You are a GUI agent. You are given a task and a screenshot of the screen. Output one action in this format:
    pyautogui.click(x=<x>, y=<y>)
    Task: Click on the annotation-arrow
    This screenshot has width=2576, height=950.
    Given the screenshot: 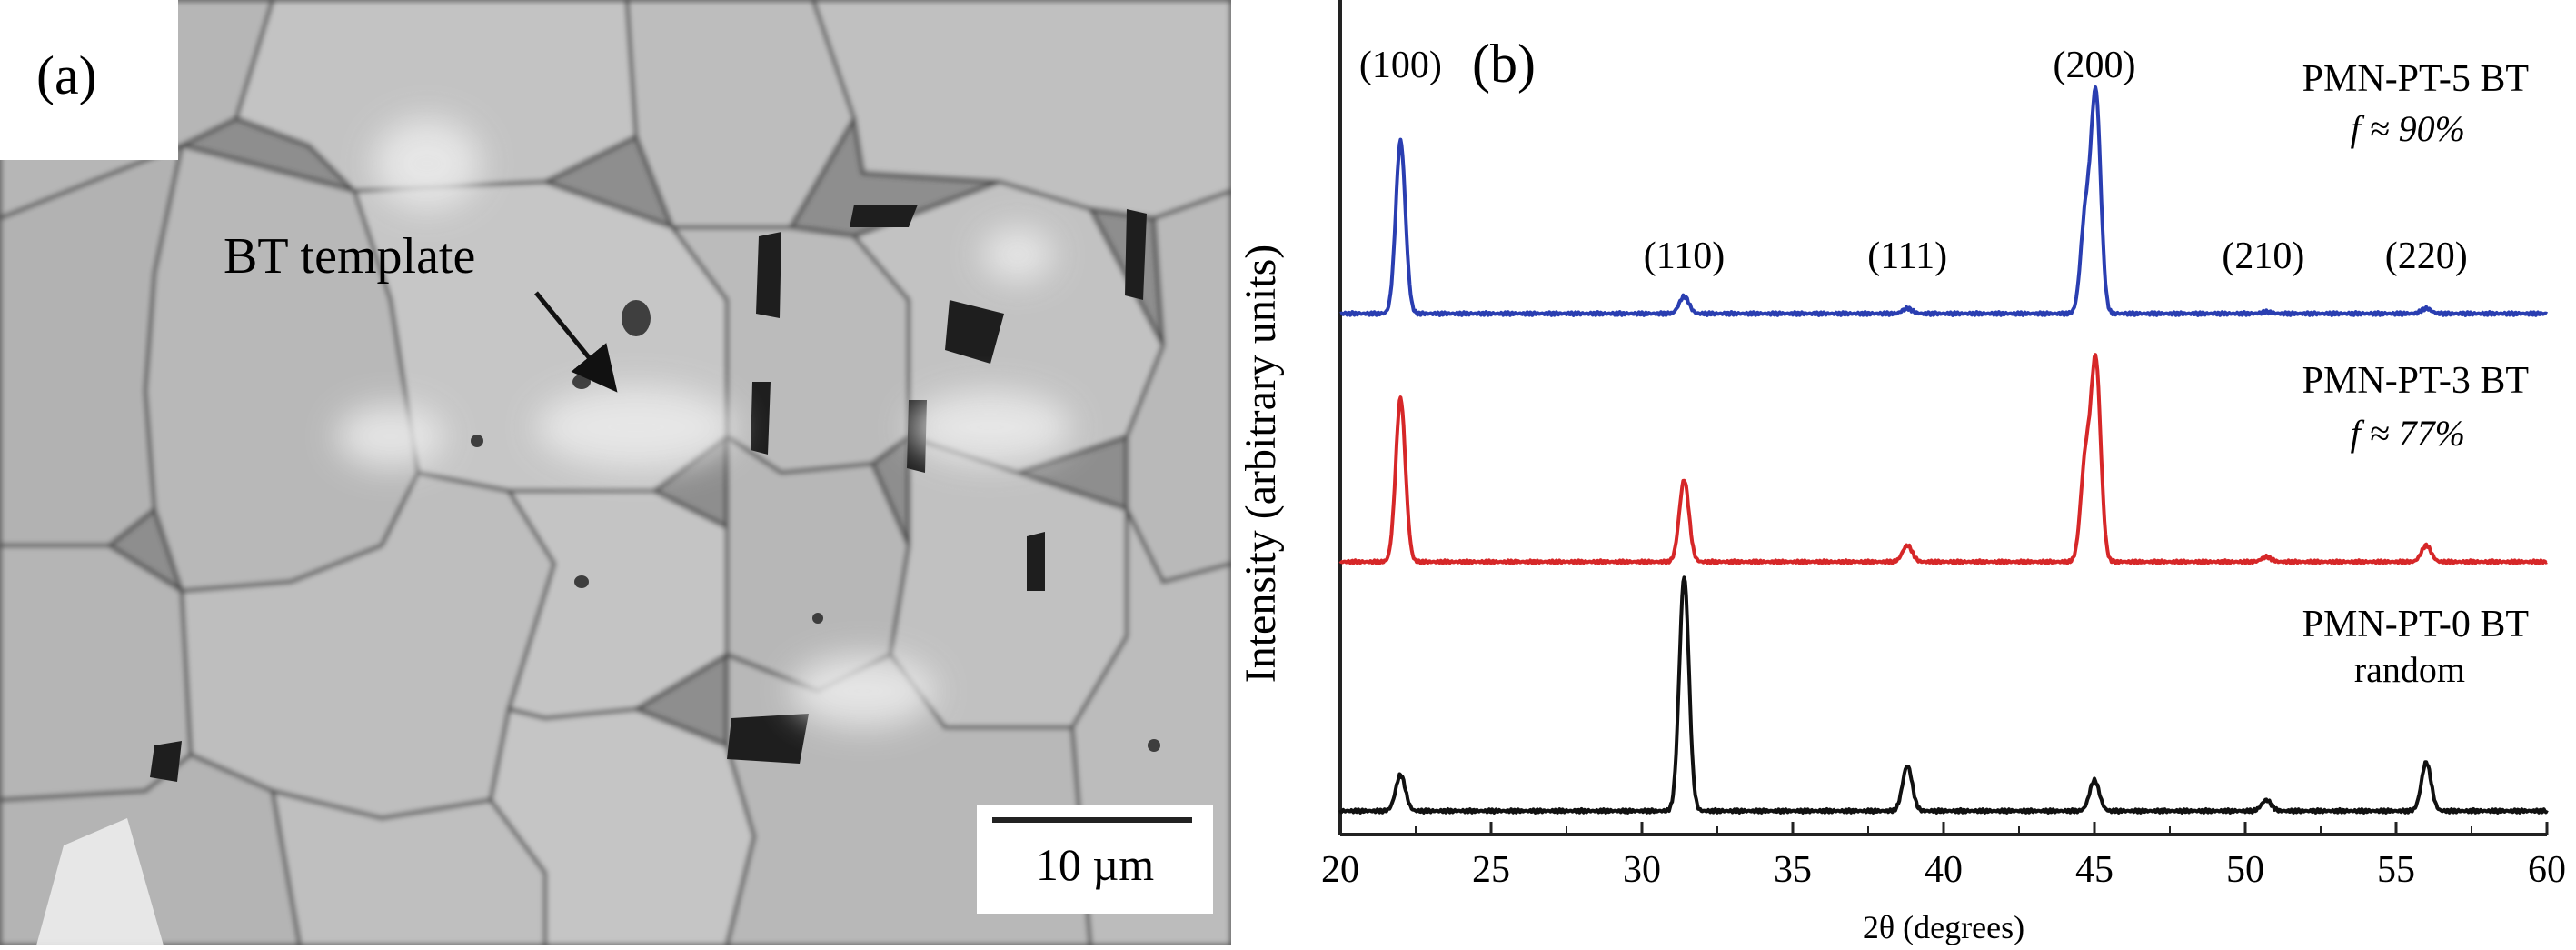 What is the action you would take?
    pyautogui.click(x=576, y=342)
    